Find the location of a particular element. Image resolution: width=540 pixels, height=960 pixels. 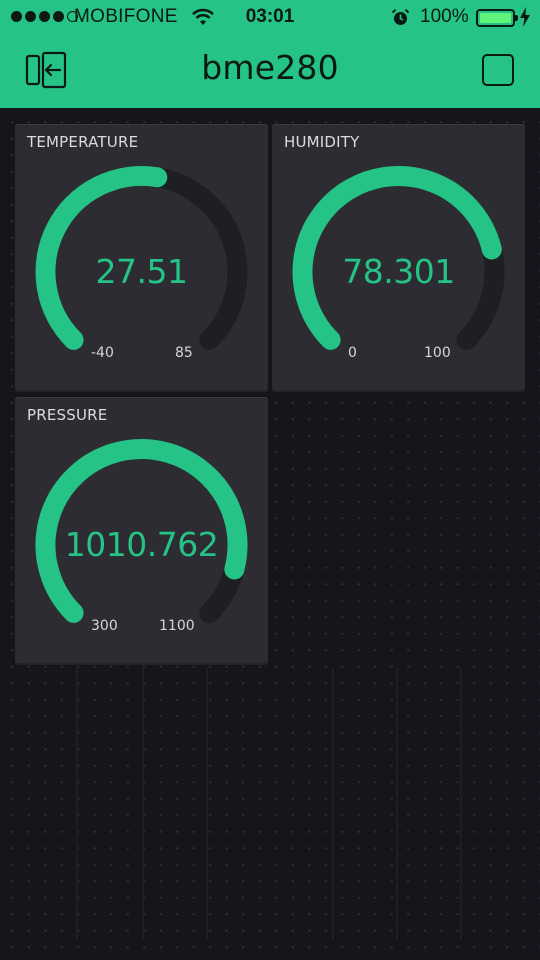

clock-time: 03:01 is located at coordinates (270, 16).